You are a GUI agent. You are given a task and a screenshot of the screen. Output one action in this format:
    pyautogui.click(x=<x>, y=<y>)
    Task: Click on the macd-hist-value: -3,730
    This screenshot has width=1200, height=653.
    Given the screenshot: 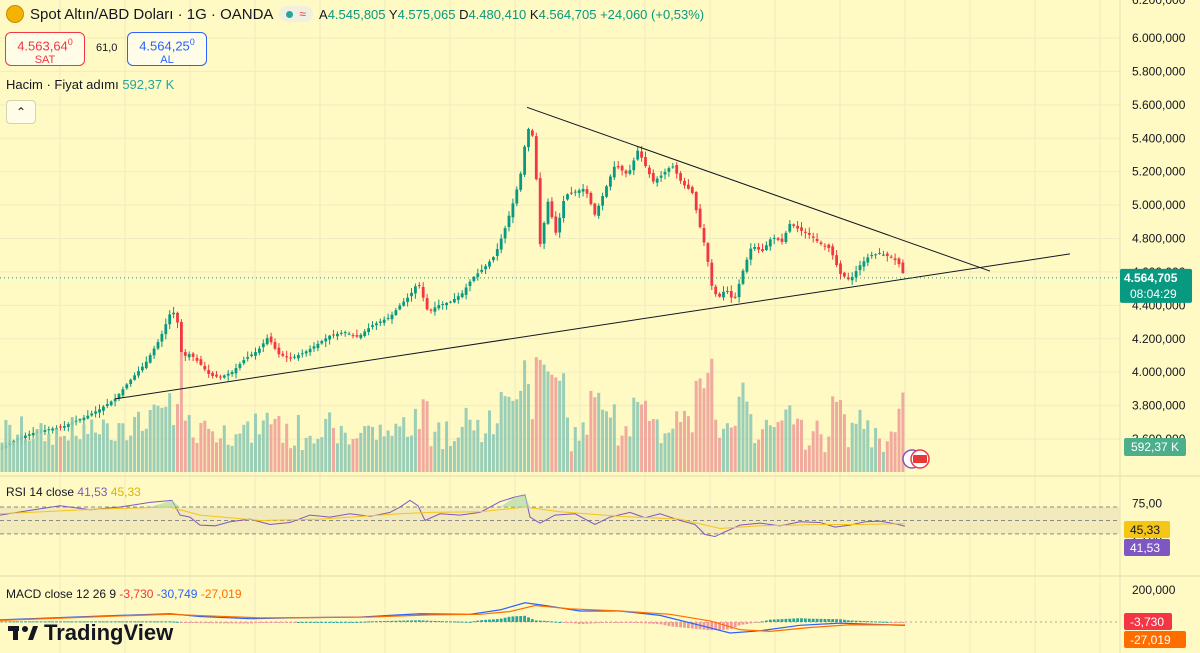 What is the action you would take?
    pyautogui.click(x=136, y=594)
    